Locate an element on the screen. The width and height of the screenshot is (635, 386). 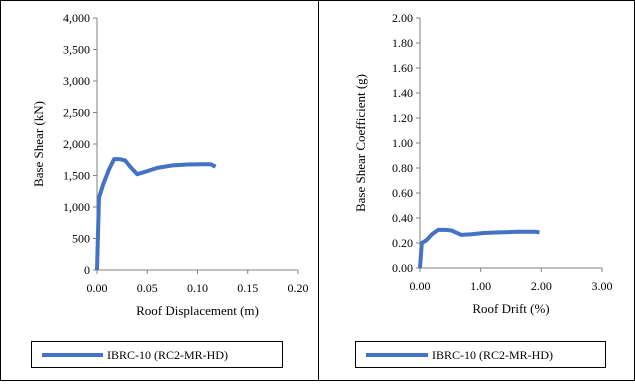
y-tick-label: 3,000 is located at coordinates (76, 81).